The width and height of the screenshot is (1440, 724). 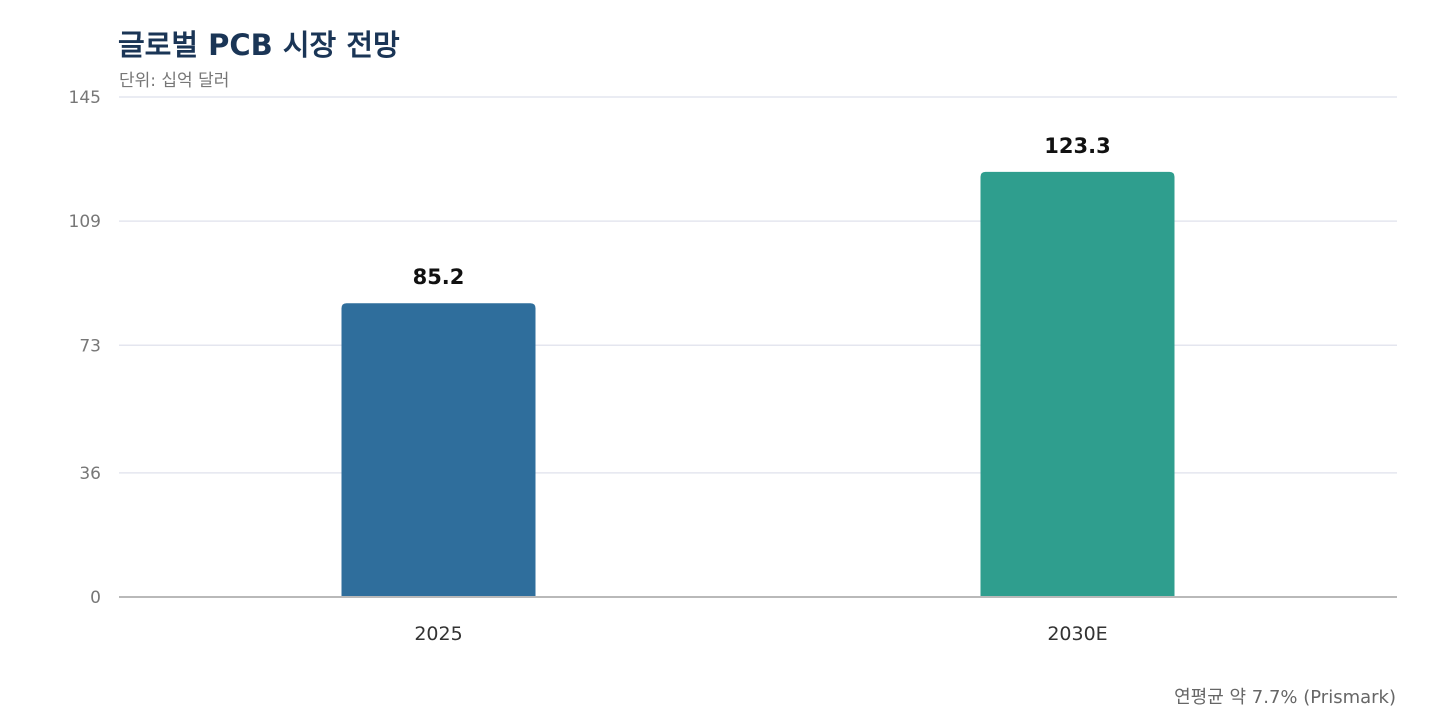 What do you see at coordinates (95, 598) in the screenshot?
I see `y-tick-label: 0` at bounding box center [95, 598].